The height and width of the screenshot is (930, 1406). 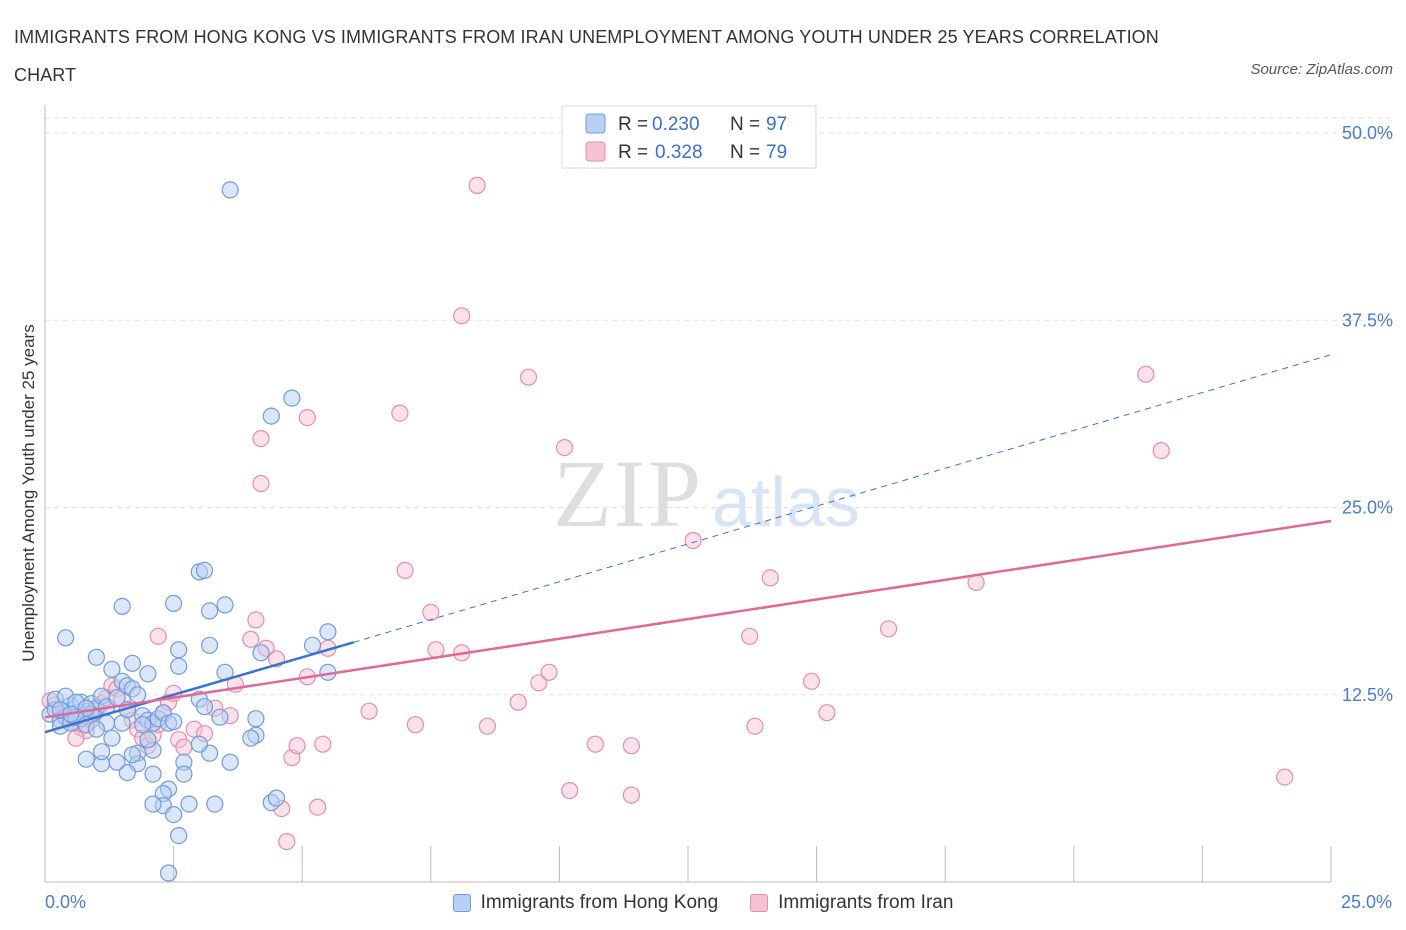 What do you see at coordinates (851, 903) in the screenshot?
I see `legend-item-iran: Immigrants from Iran` at bounding box center [851, 903].